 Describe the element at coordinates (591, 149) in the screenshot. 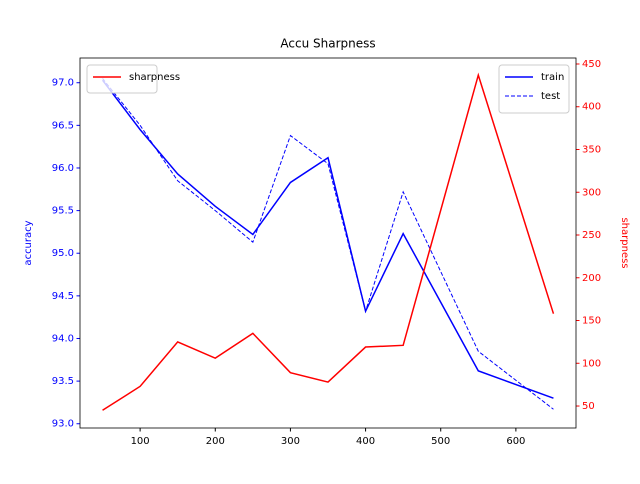

I see `y2-tick-label: 350` at that location.